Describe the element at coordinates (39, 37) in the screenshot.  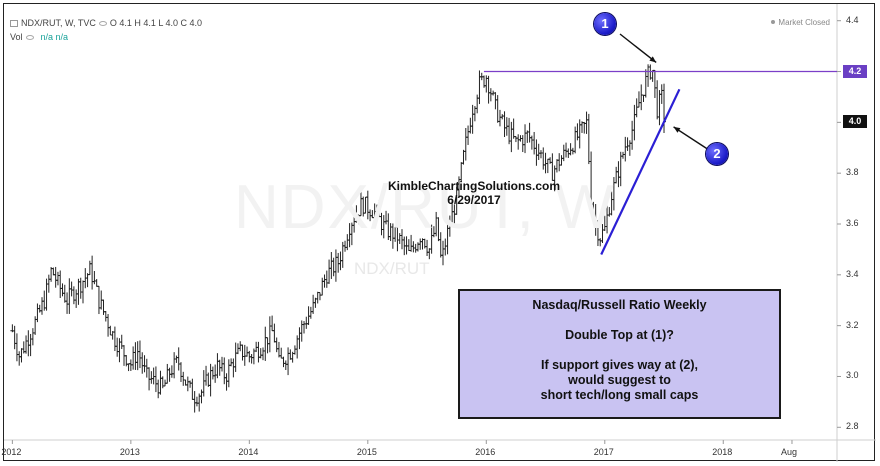
I see `volume-header: Vol n/a n/a` at that location.